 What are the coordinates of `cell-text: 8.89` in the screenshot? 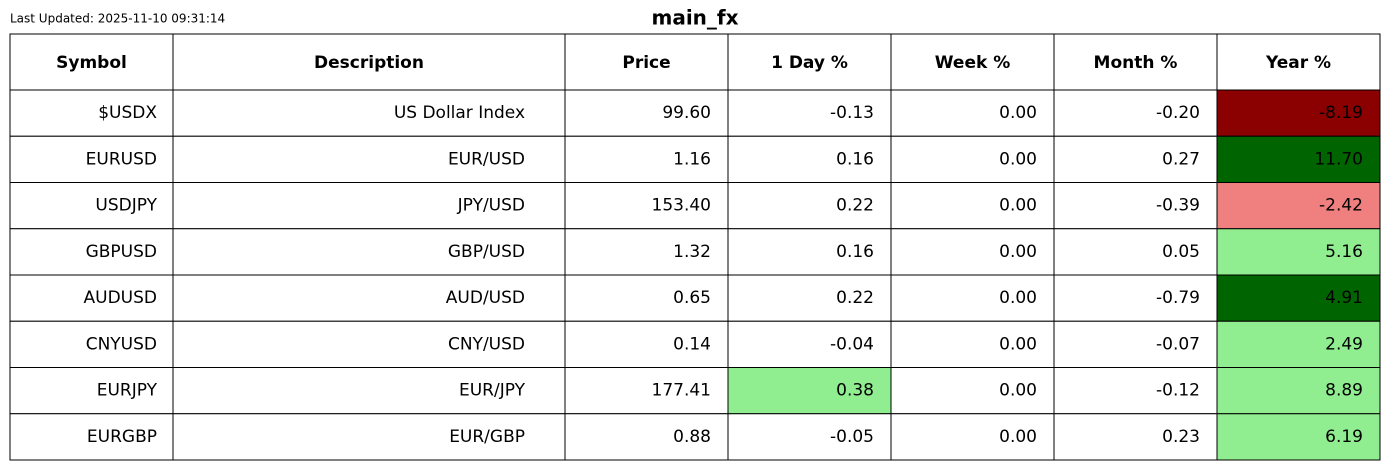 It's located at (1344, 391).